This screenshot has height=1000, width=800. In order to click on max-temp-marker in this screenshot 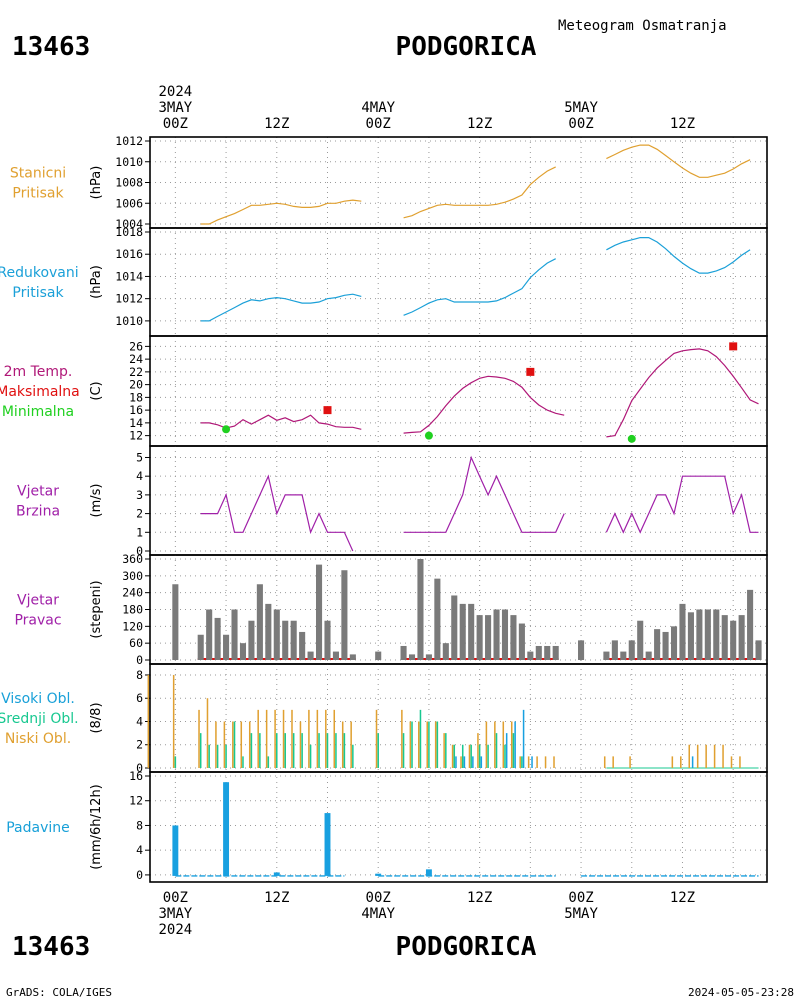, I will do `click(530, 371)`.